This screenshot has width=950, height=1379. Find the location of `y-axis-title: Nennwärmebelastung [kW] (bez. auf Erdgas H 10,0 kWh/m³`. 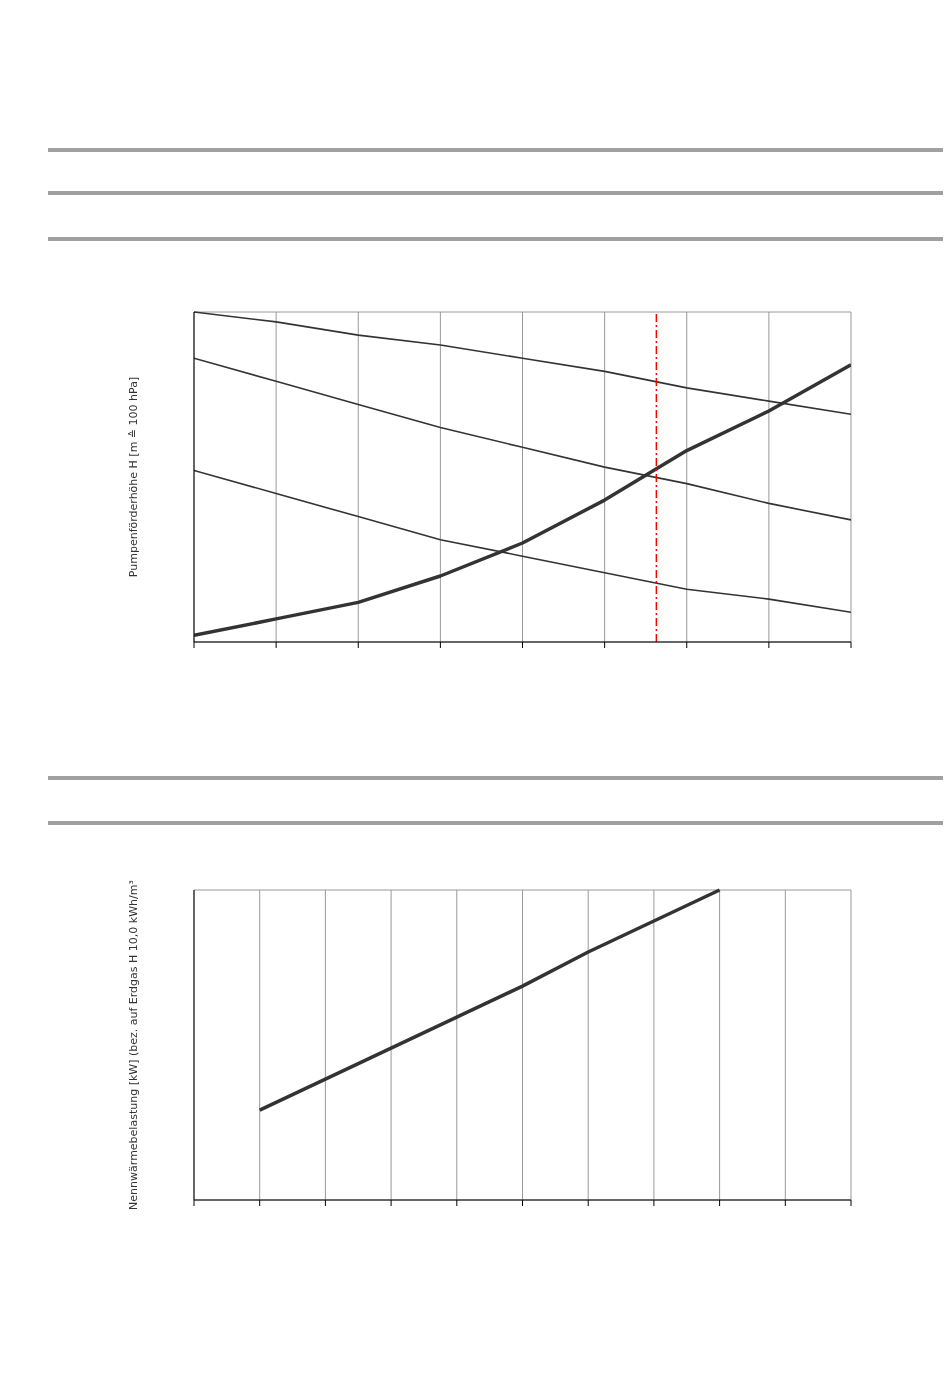

y-axis-title: Nennwärmebelastung [kW] (bez. auf Erdgas H 10,0 kWh/m³ is located at coordinates (133, 1045).